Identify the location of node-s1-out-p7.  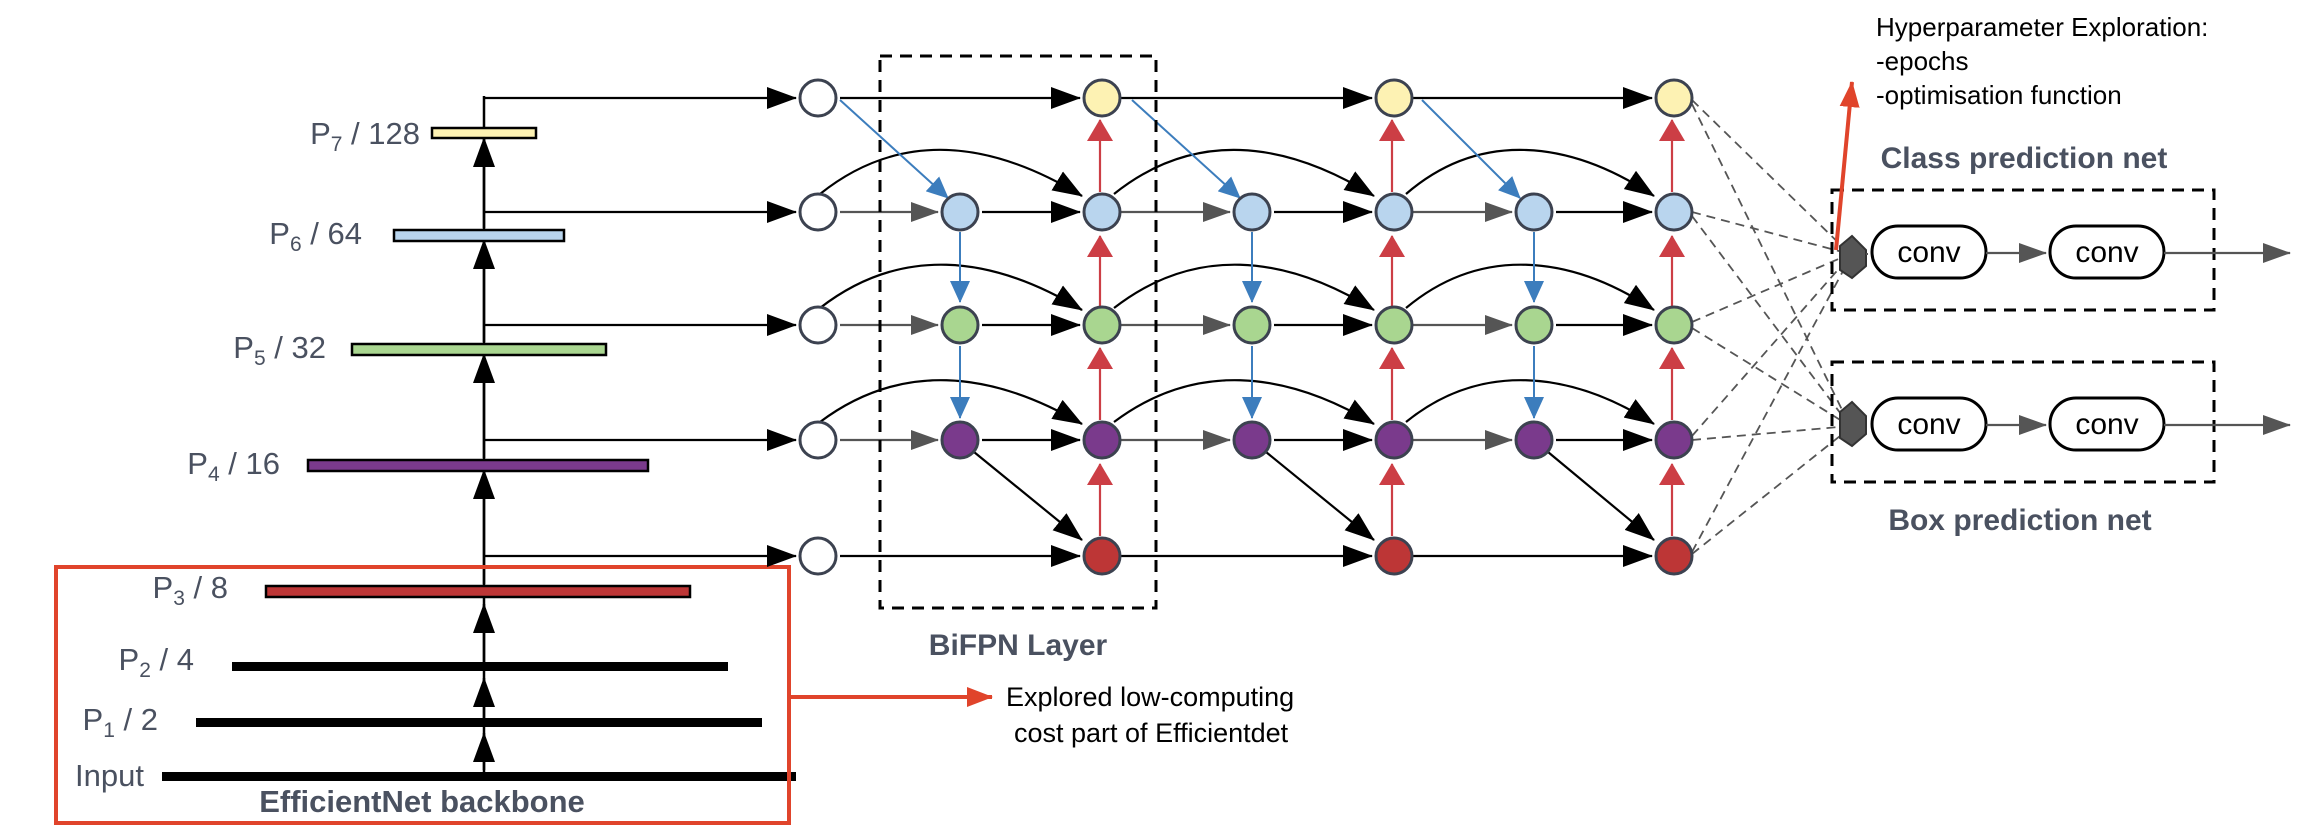
(1102, 98).